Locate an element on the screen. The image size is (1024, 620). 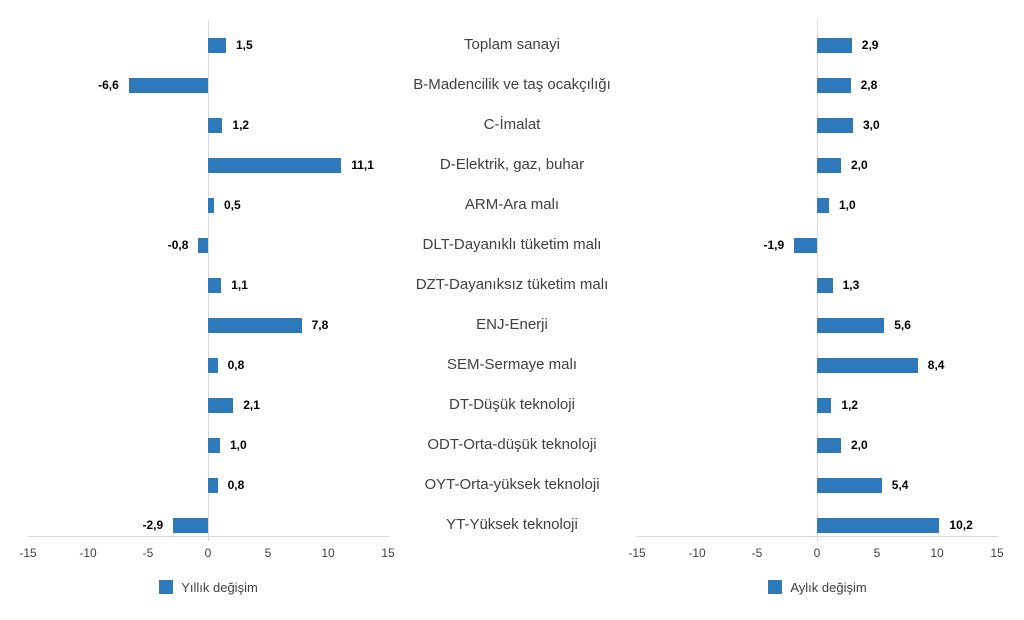
category-label: ARM-Ara malı is located at coordinates (512, 204).